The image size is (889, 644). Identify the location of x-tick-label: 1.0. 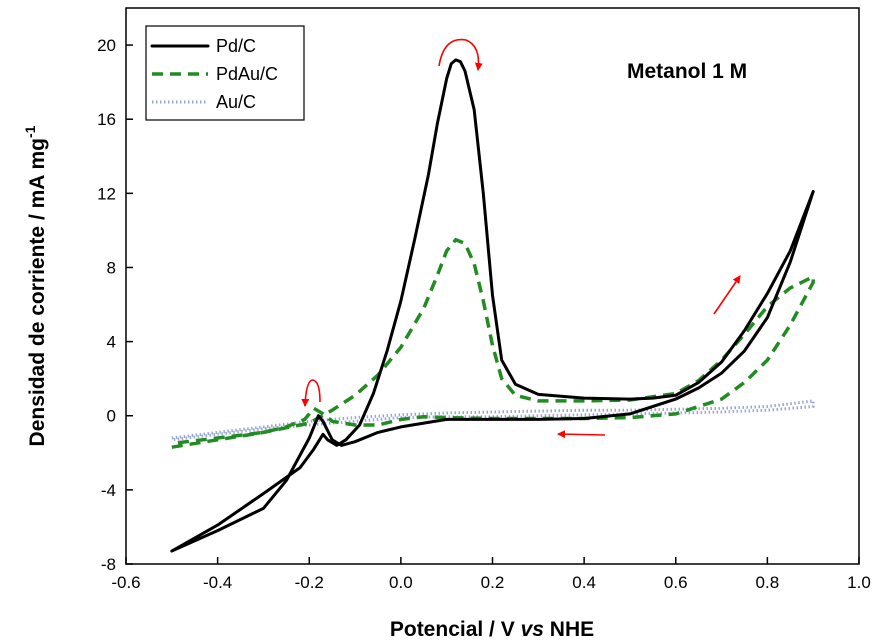
(859, 582).